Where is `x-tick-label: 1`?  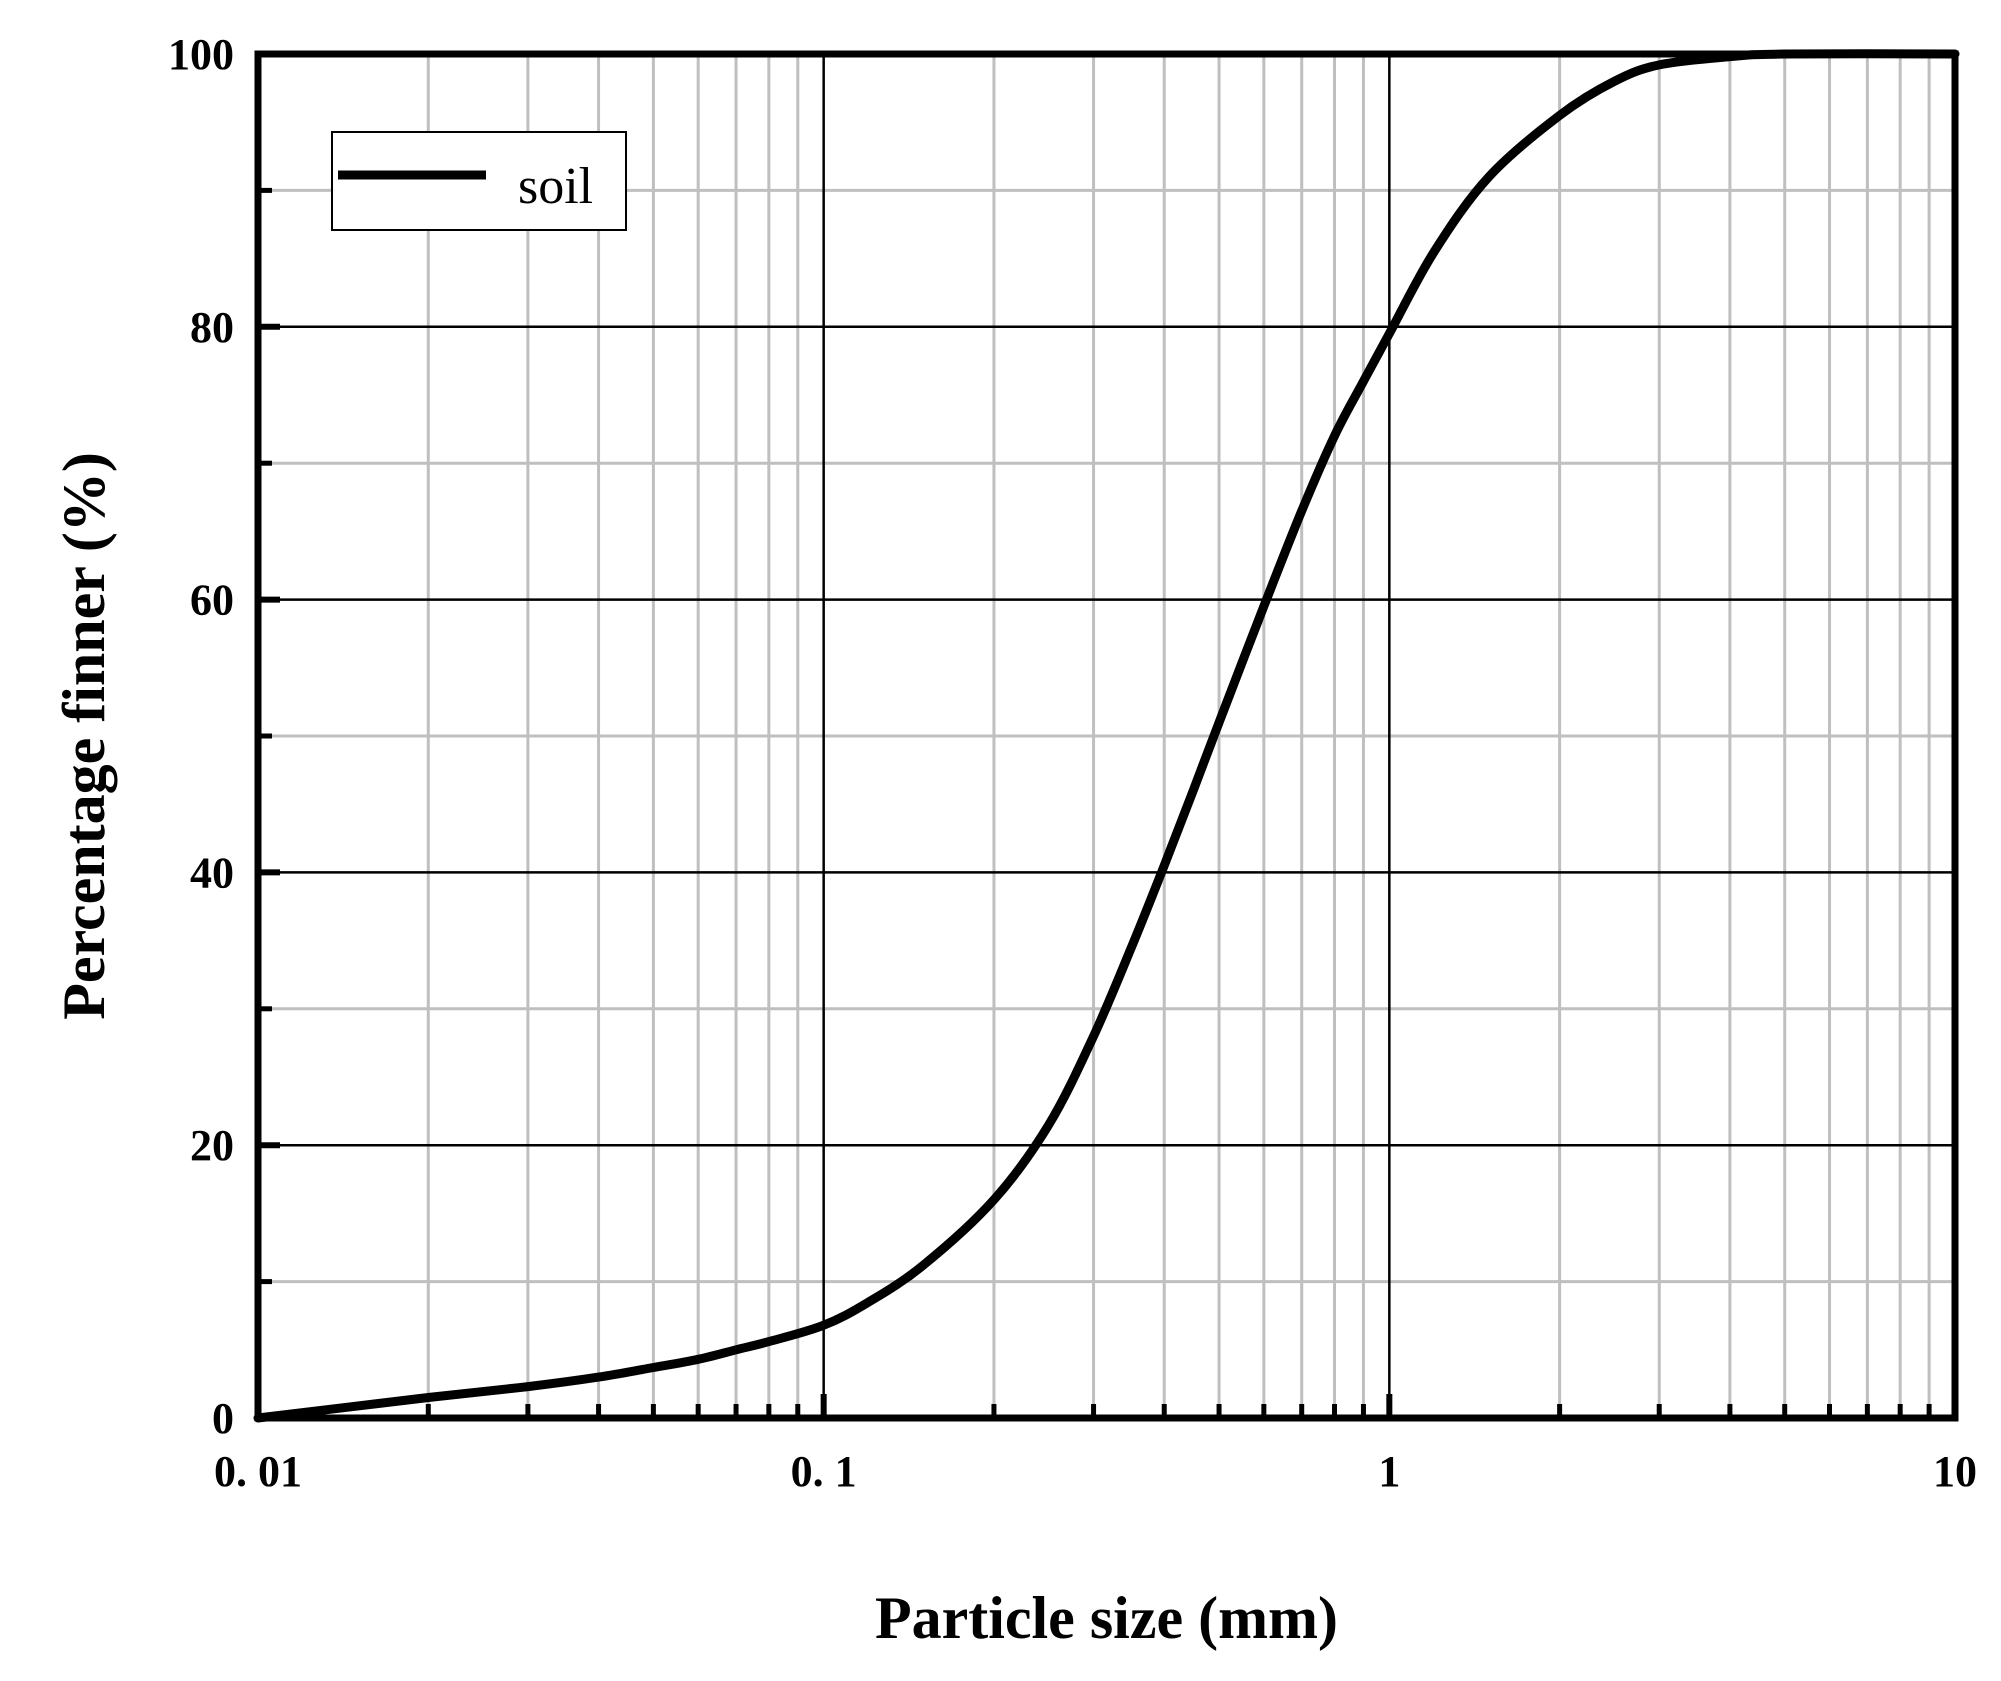
x-tick-label: 1 is located at coordinates (1389, 1471).